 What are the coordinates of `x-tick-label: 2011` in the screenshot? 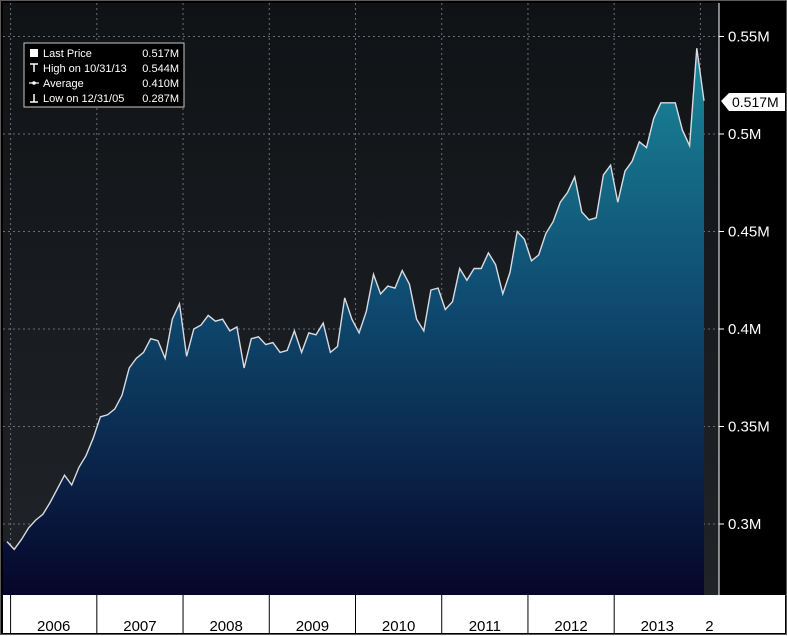 It's located at (485, 626).